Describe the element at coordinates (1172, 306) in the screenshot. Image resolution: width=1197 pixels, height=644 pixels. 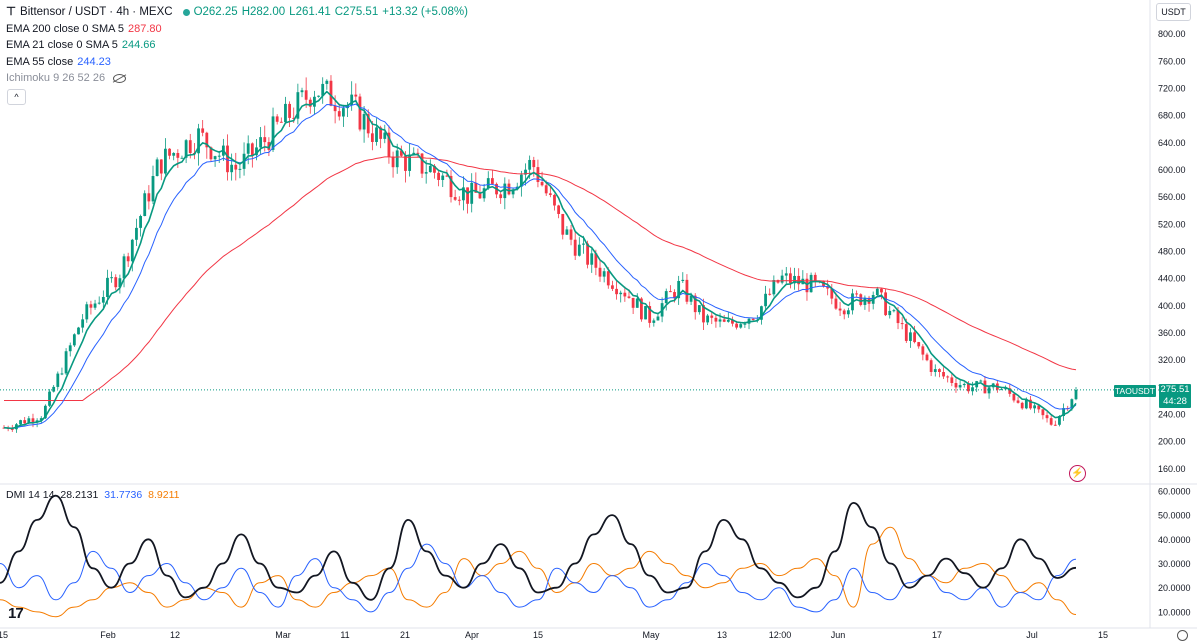
I see `y-tick-label: 400.00` at that location.